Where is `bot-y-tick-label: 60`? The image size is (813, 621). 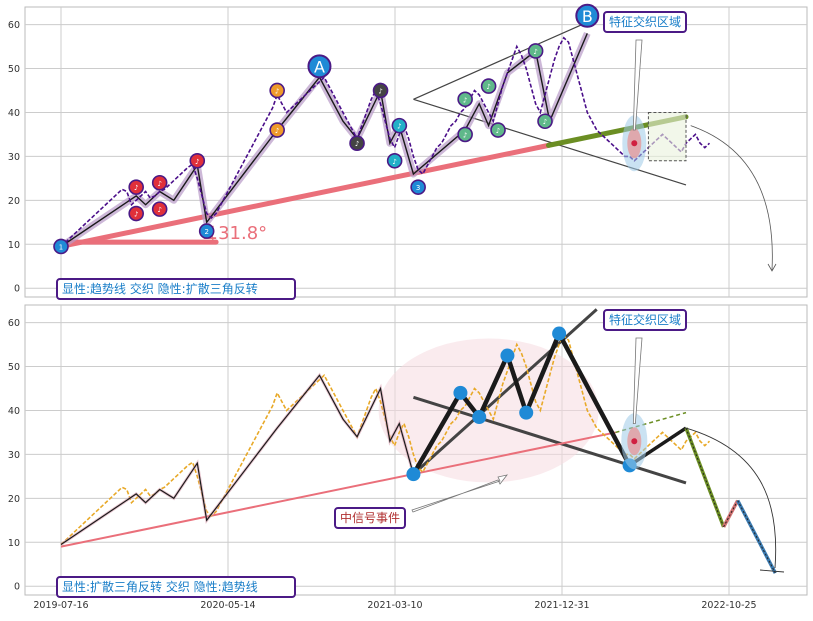 bot-y-tick-label: 60 is located at coordinates (14, 323).